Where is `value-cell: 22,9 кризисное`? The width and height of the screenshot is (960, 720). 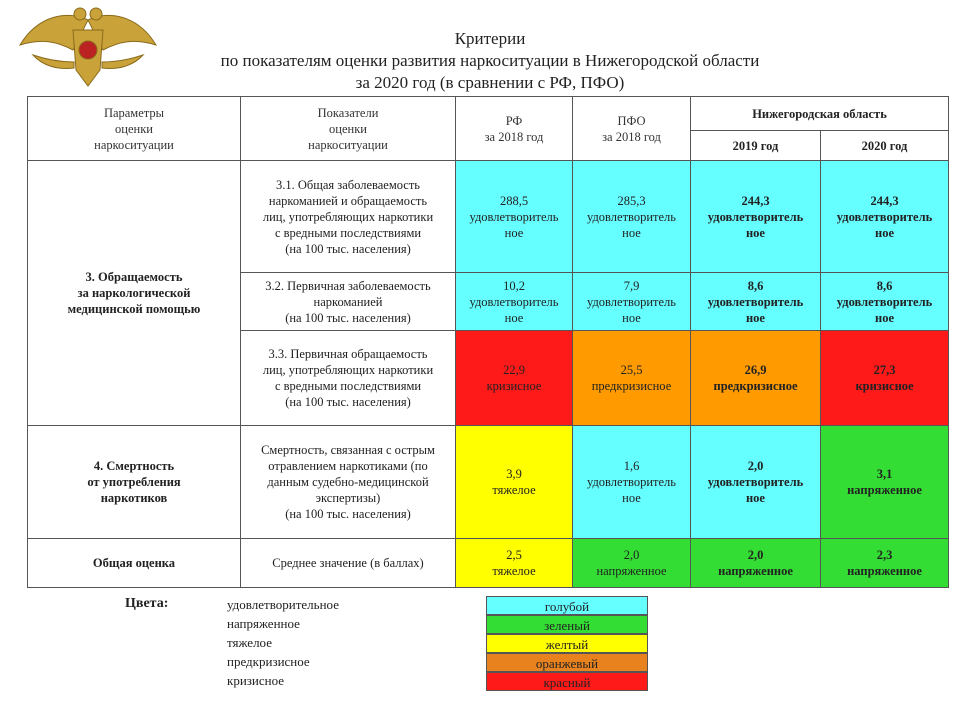 value-cell: 22,9 кризисное is located at coordinates (514, 378).